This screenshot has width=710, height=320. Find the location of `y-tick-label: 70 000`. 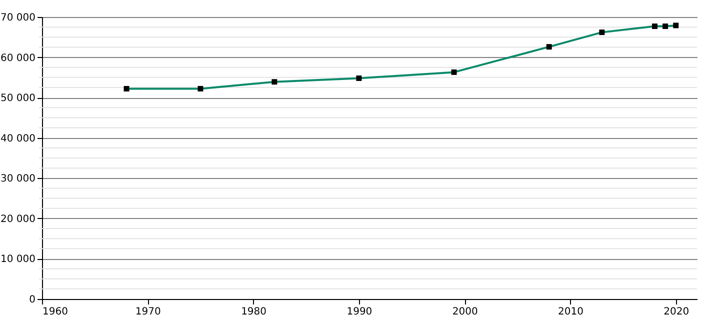

y-tick-label: 70 000 is located at coordinates (18, 18).